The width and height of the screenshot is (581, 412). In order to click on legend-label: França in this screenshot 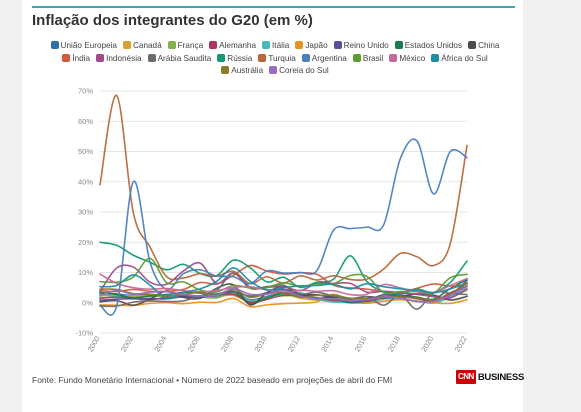, I will do `click(190, 45)`.